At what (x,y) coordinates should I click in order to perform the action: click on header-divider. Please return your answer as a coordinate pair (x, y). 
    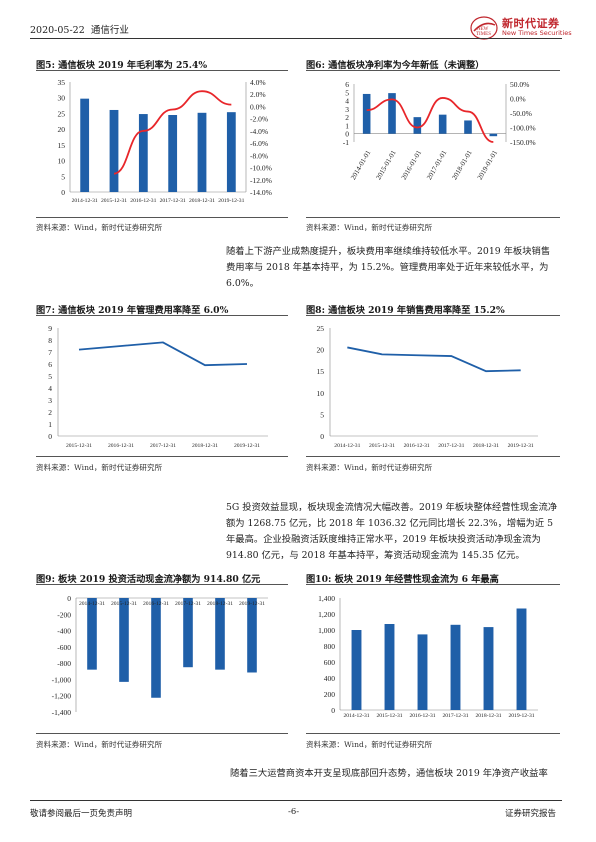
    Looking at the image, I should click on (296, 38).